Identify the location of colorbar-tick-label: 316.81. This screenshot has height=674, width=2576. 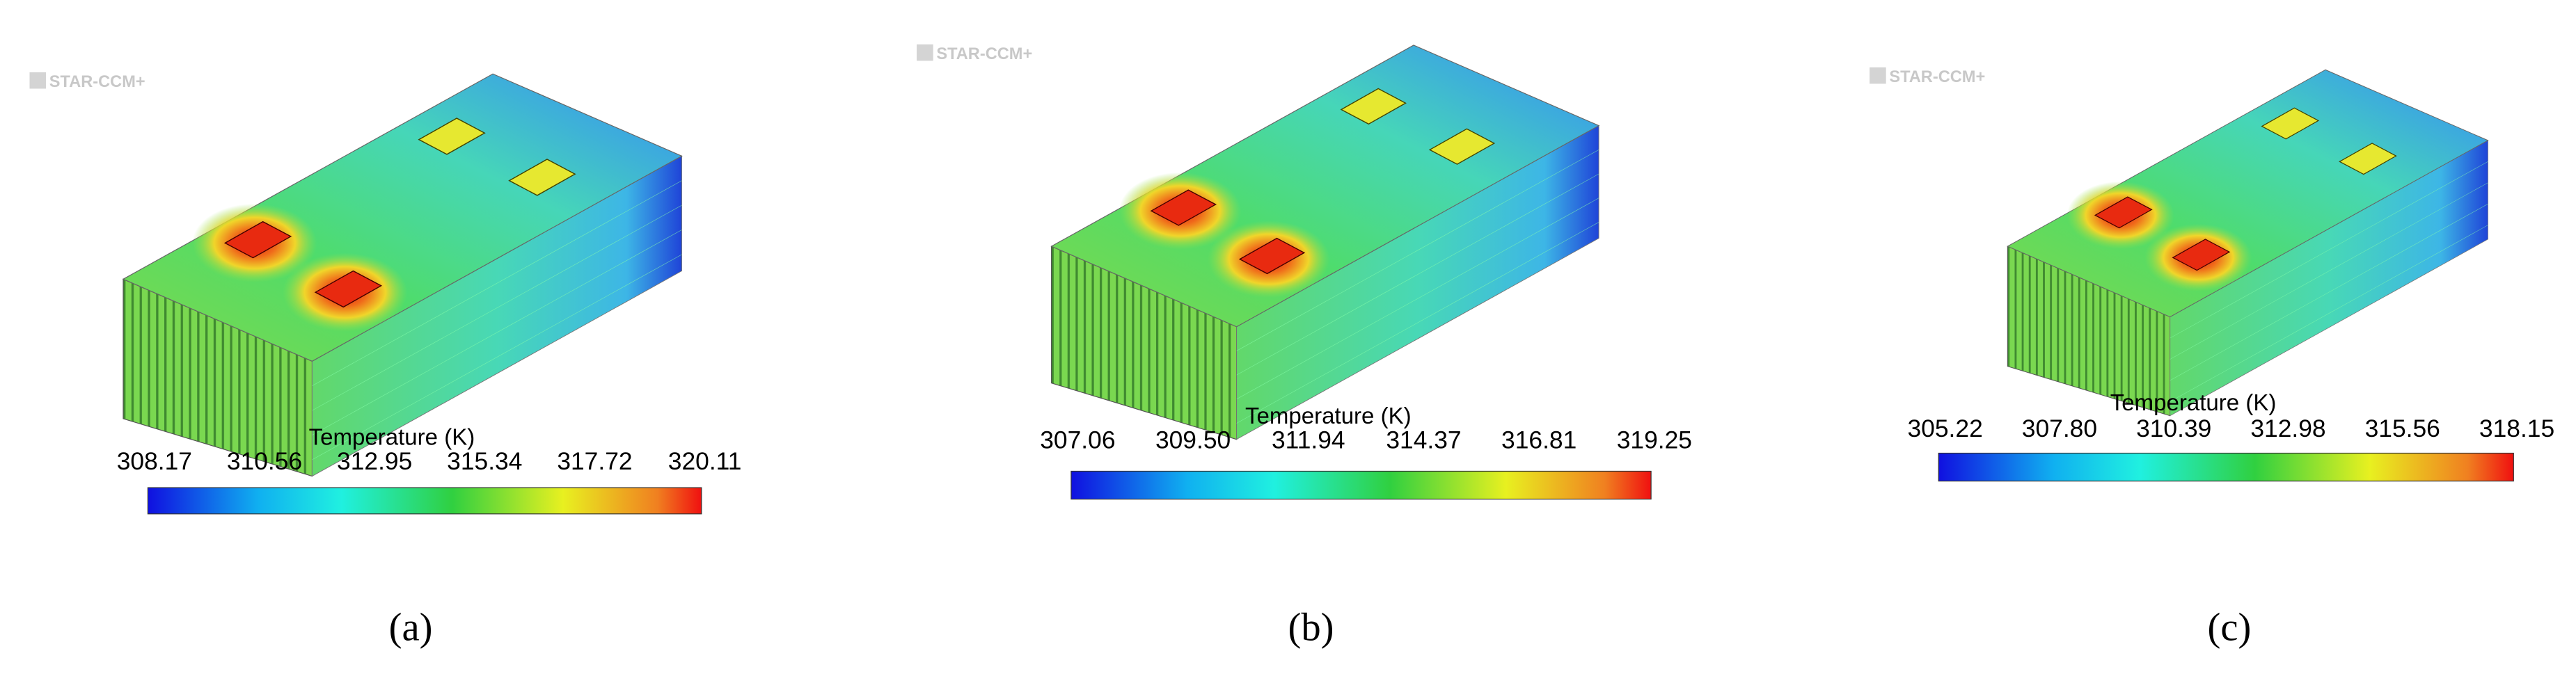
(1539, 440).